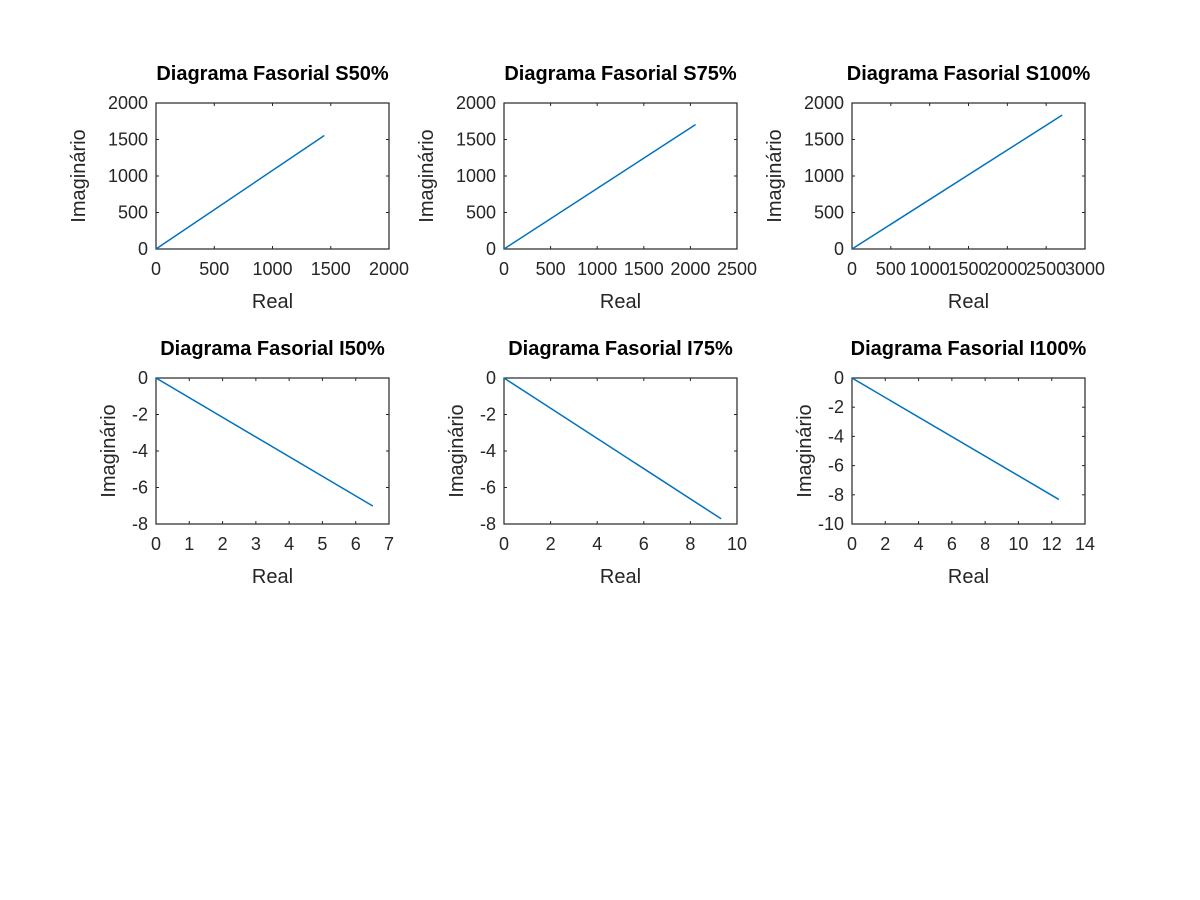 The width and height of the screenshot is (1200, 900). I want to click on chart-1-ylabel: Imaginário, so click(79, 175).